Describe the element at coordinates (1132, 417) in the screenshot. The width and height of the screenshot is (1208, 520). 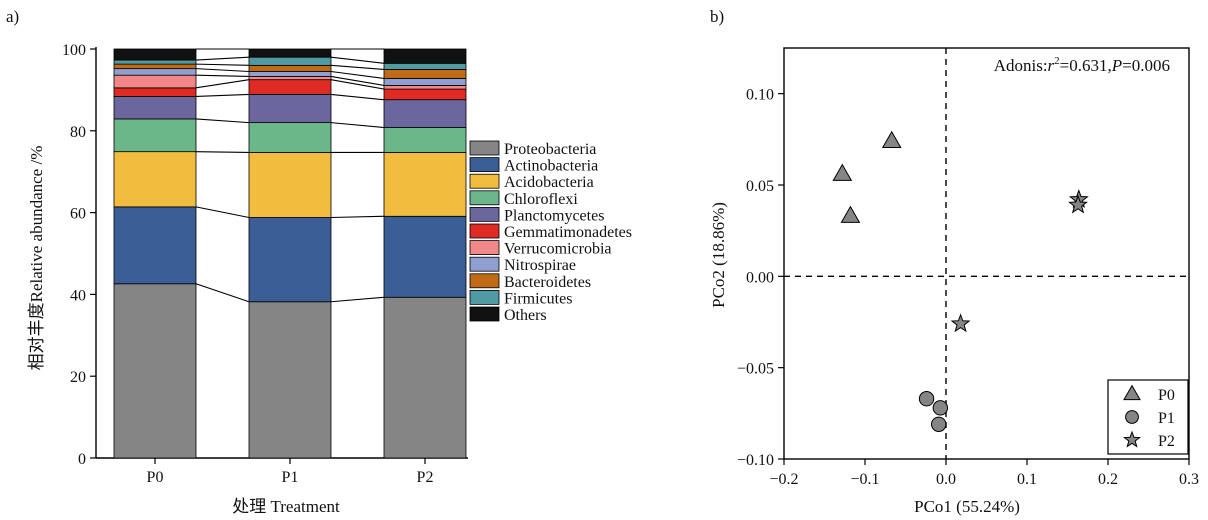
I see `legend-marker-p1` at that location.